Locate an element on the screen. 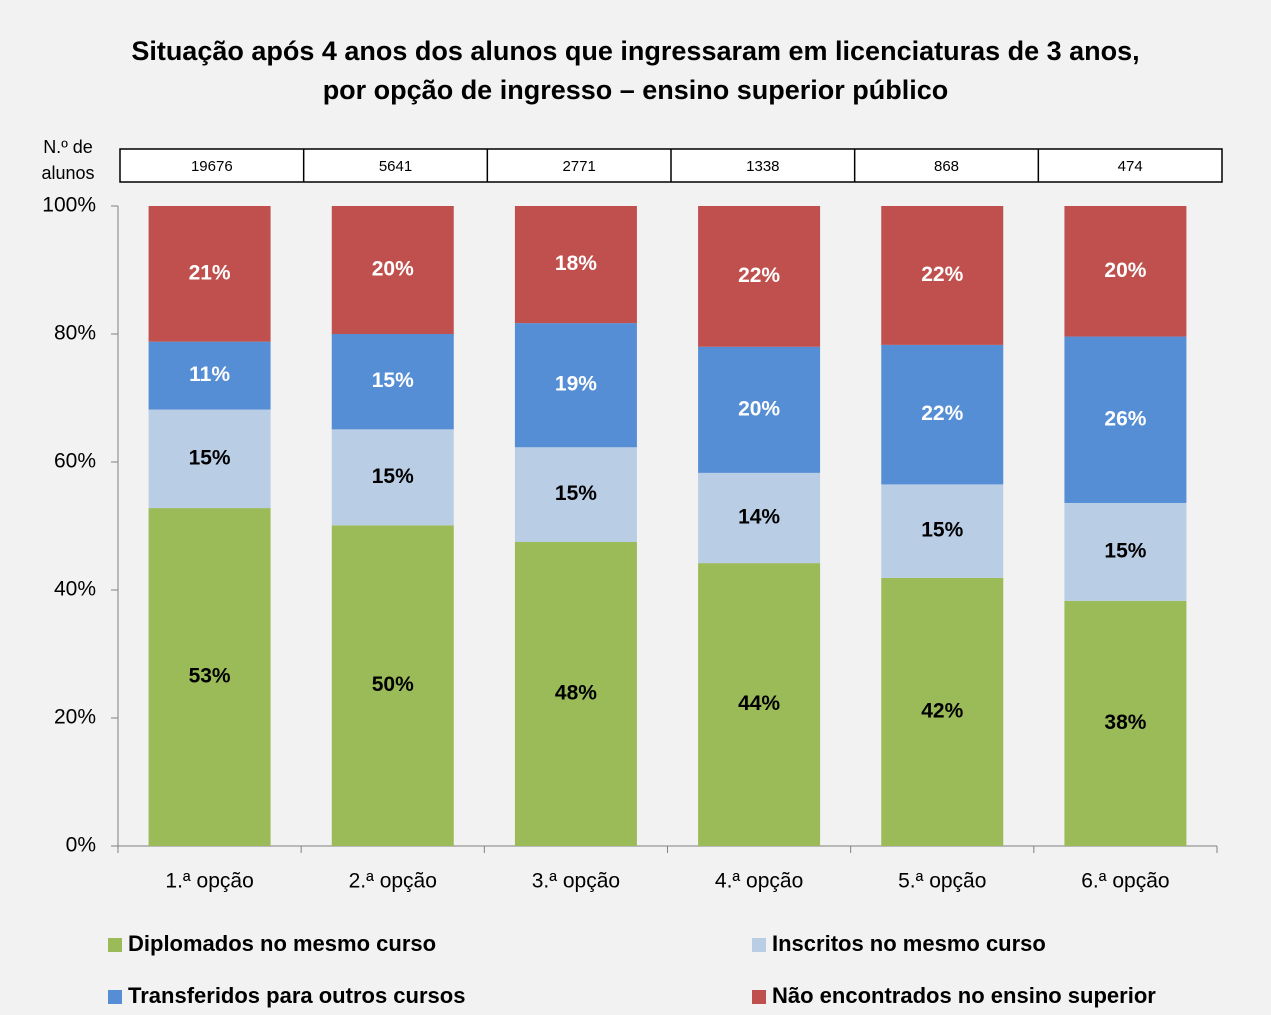 The width and height of the screenshot is (1271, 1015). n-value: 5641 is located at coordinates (395, 166).